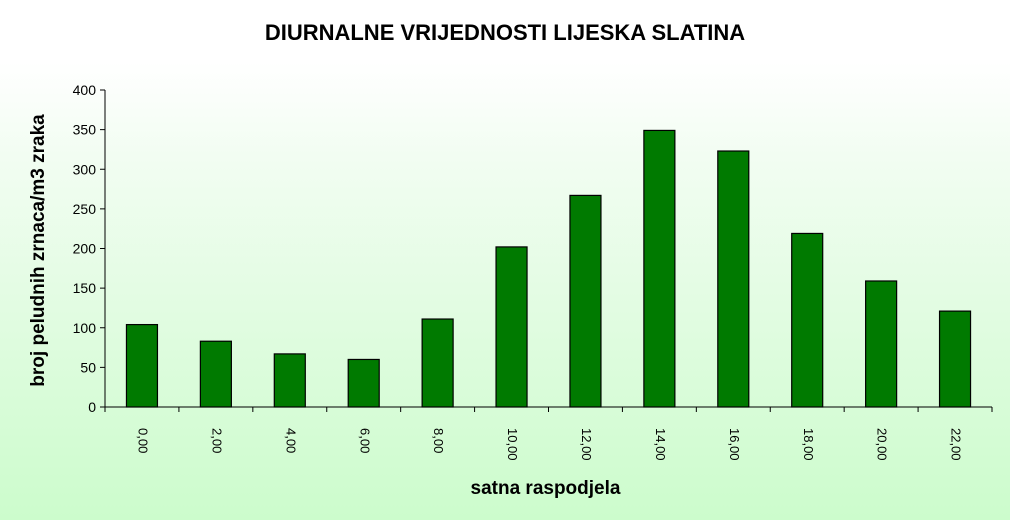 The height and width of the screenshot is (520, 1010). Describe the element at coordinates (363, 383) in the screenshot. I see `bar-6,00` at that location.